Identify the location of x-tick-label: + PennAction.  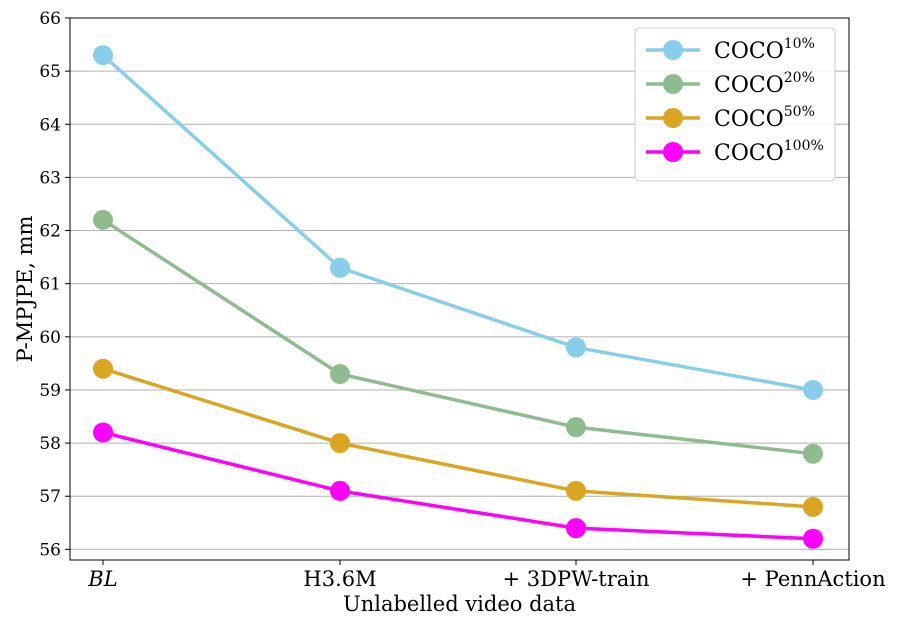
(812, 579).